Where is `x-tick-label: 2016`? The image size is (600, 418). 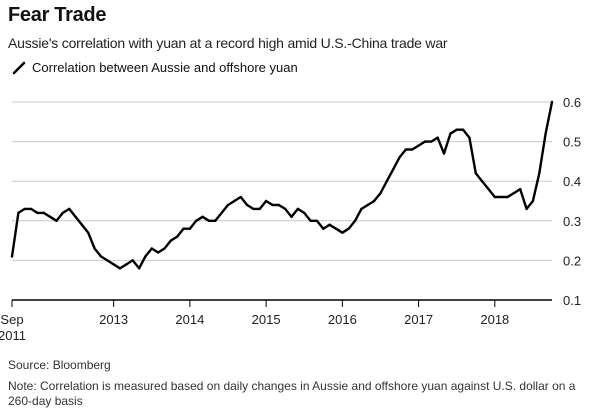
x-tick-label: 2016 is located at coordinates (342, 319).